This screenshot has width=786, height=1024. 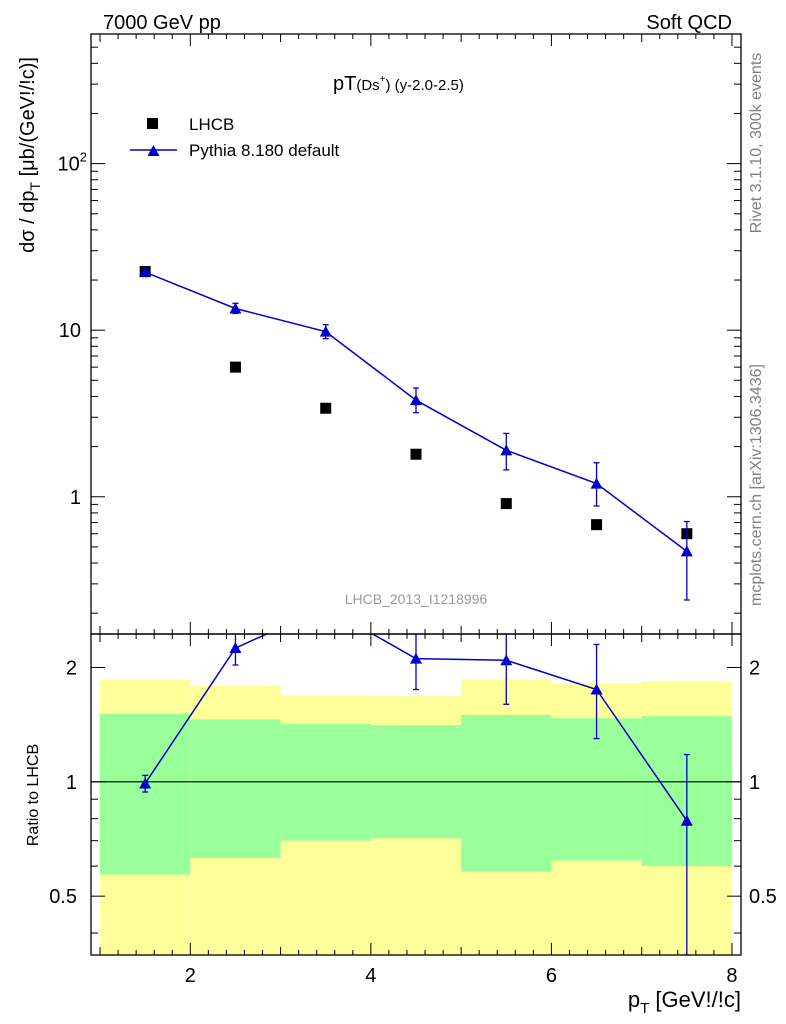 I want to click on y-tick-label-ratio-left: 2, so click(x=71, y=668).